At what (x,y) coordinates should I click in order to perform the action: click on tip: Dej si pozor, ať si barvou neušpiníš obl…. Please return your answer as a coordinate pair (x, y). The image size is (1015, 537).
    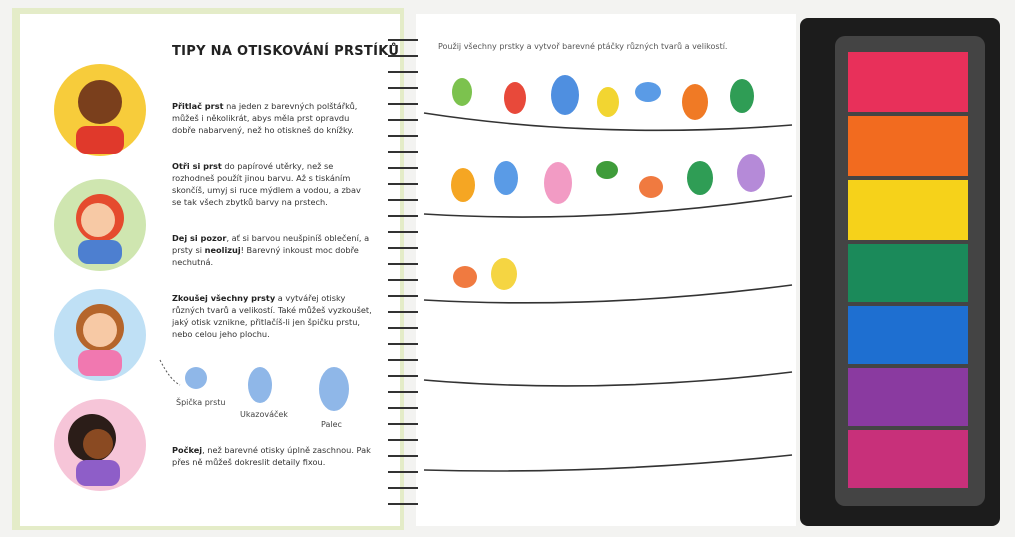
    Looking at the image, I should click on (272, 250).